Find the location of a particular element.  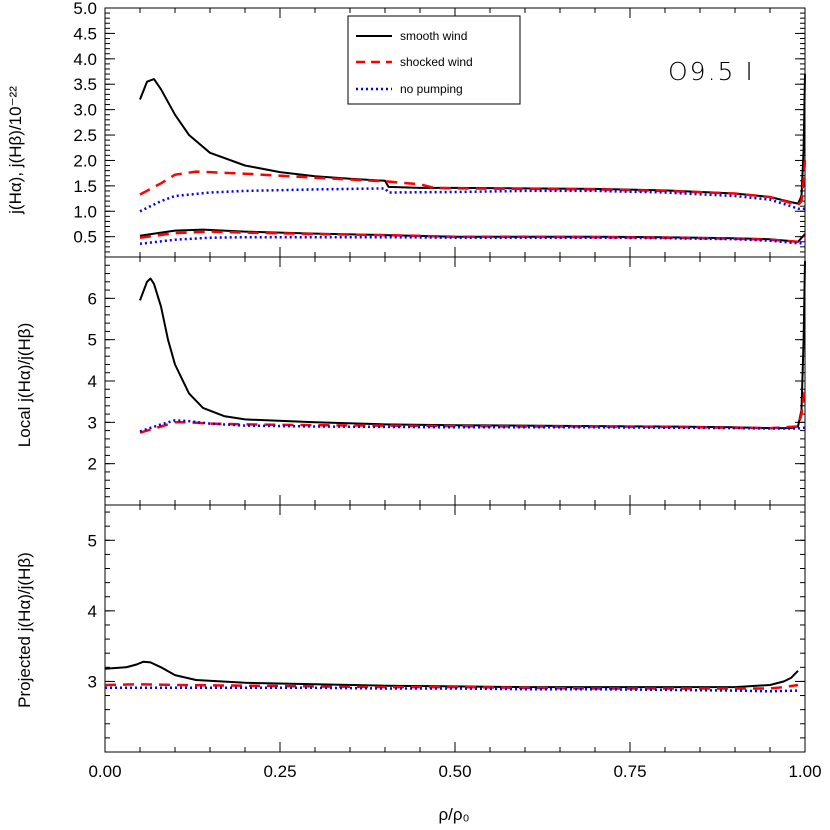

middle-ytick-label: 5 is located at coordinates (92, 340).